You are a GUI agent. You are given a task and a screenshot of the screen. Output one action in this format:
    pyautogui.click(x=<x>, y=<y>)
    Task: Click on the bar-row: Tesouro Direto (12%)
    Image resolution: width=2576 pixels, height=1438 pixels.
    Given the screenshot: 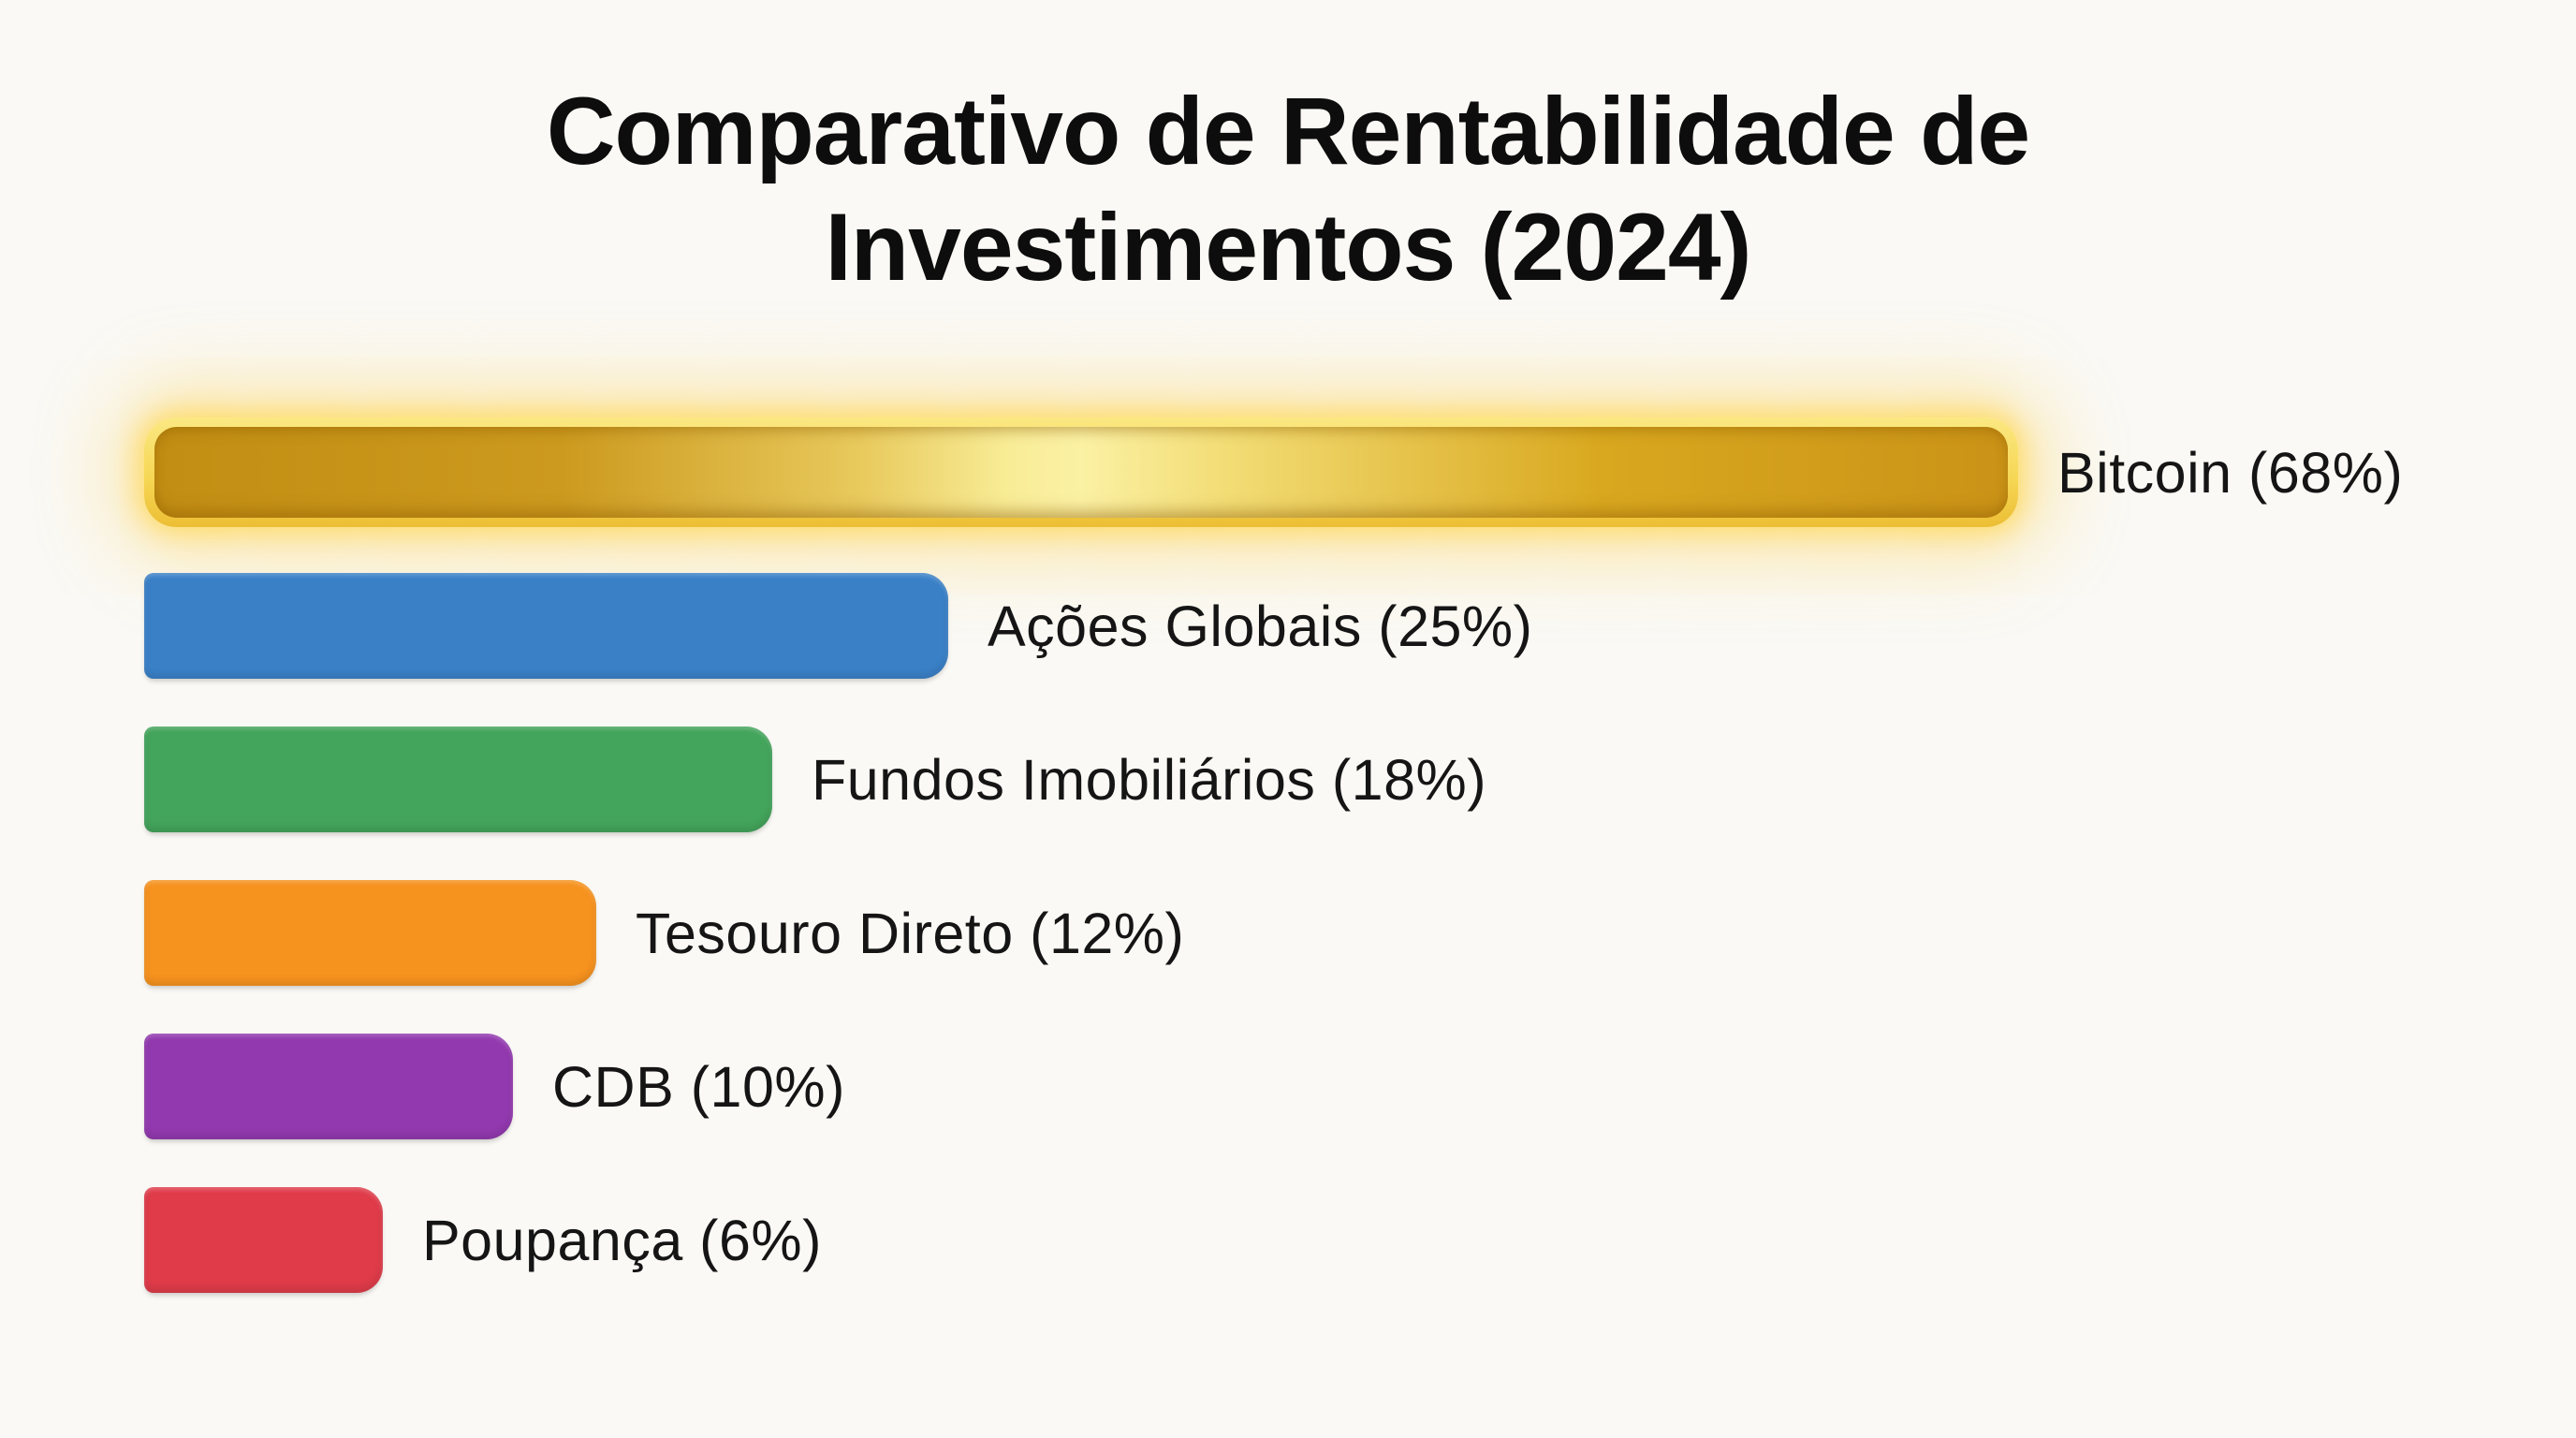 What is the action you would take?
    pyautogui.click(x=664, y=933)
    